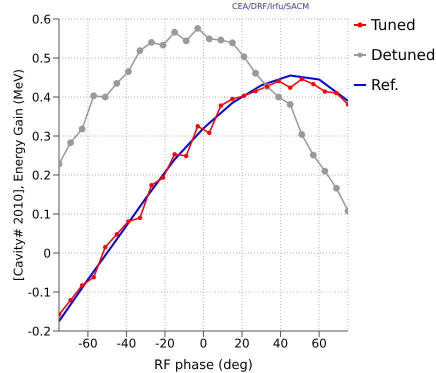 The height and width of the screenshot is (373, 436). What do you see at coordinates (47, 253) in the screenshot?
I see `y-tick-label: 0` at bounding box center [47, 253].